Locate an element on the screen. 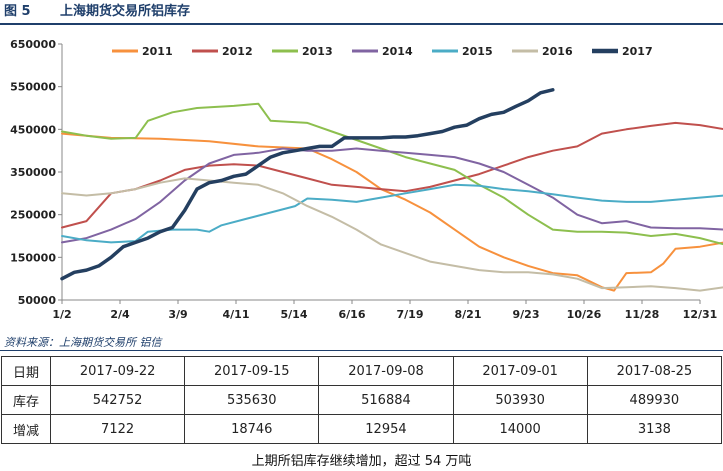  x-tick-label: 10/26 is located at coordinates (584, 314).